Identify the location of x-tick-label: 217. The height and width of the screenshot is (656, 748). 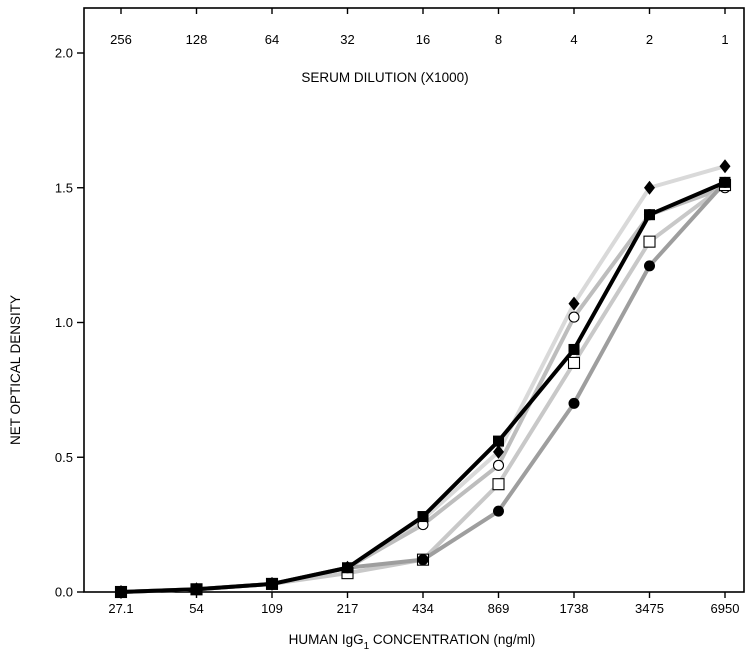
(348, 608).